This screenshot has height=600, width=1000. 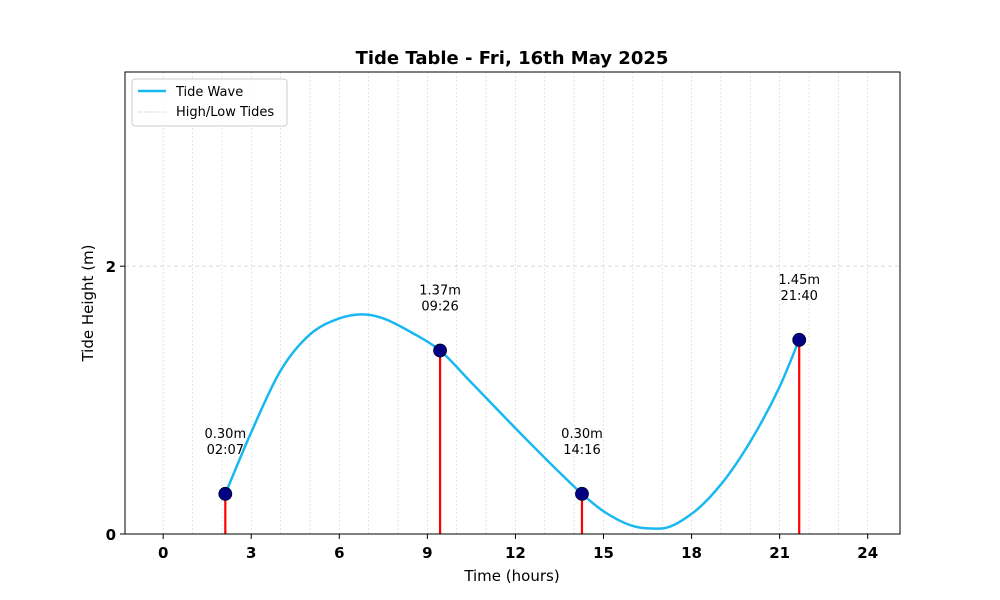 I want to click on x-tick-label: 3, so click(x=251, y=553).